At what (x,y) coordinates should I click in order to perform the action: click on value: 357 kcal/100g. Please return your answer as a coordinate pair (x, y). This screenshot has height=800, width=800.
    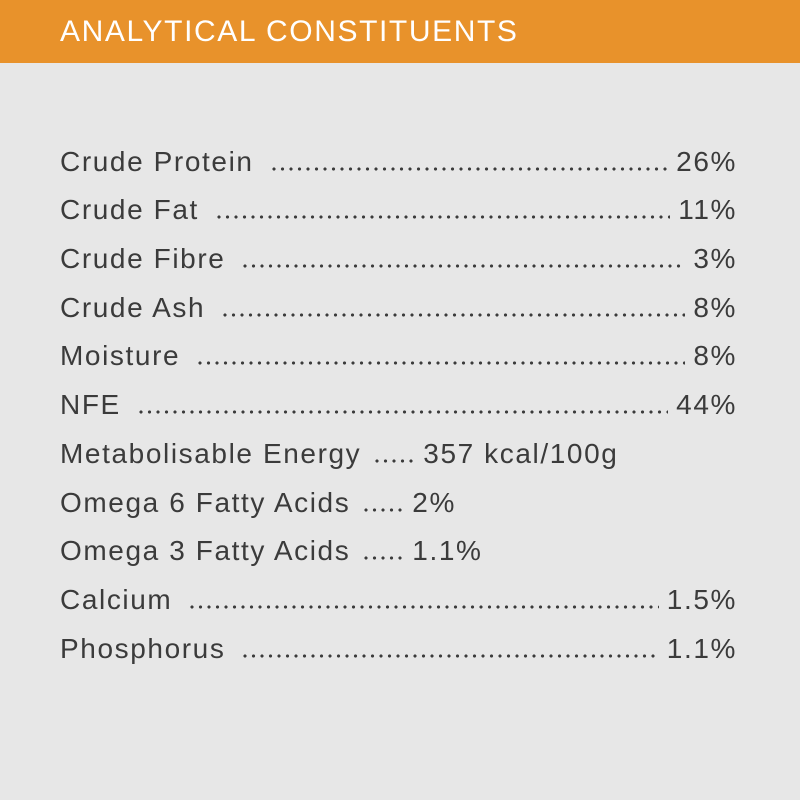
    Looking at the image, I should click on (521, 453).